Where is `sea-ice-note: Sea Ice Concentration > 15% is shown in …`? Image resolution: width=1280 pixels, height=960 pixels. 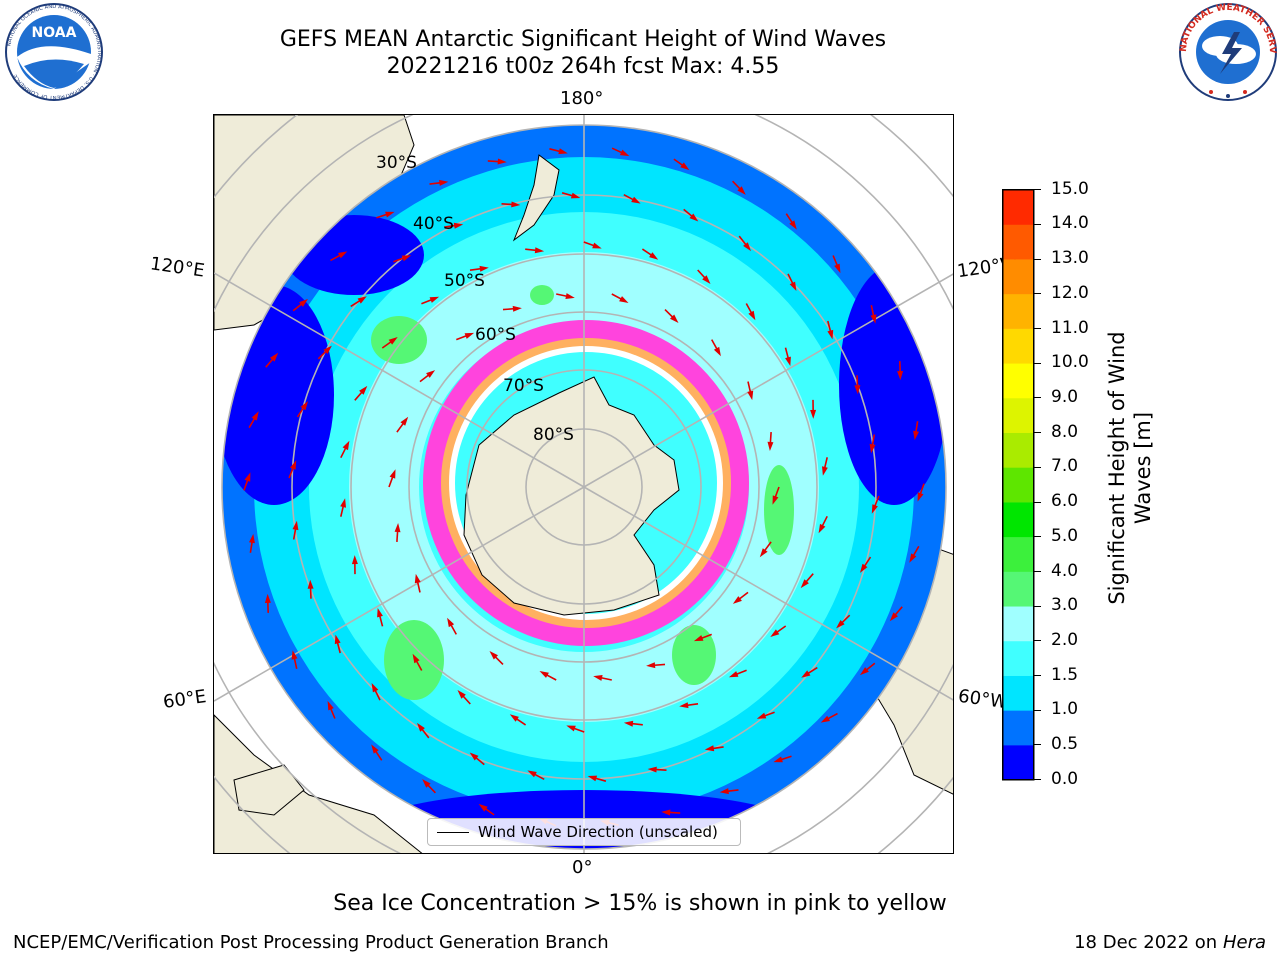 sea-ice-note: Sea Ice Concentration > 15% is shown in … is located at coordinates (640, 903).